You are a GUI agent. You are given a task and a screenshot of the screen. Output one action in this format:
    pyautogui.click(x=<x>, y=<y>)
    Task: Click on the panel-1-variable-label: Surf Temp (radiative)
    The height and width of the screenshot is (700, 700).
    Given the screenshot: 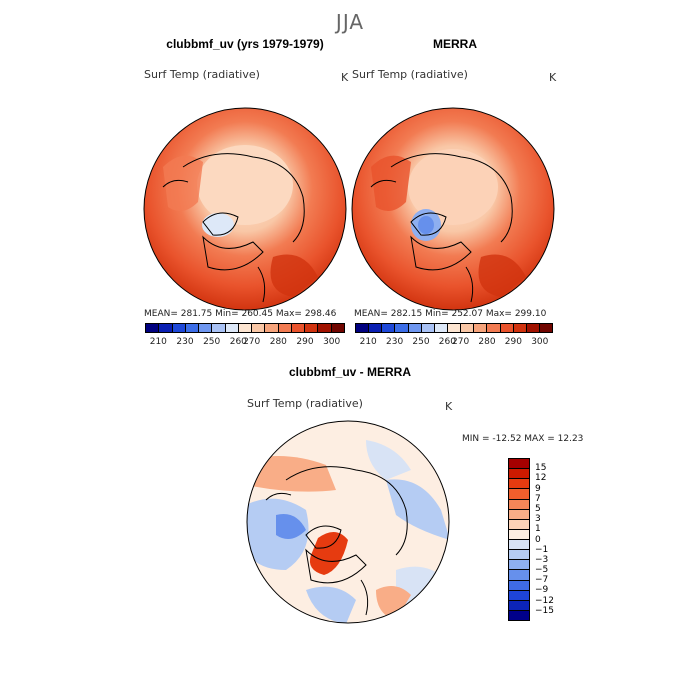 What is the action you would take?
    pyautogui.click(x=202, y=74)
    